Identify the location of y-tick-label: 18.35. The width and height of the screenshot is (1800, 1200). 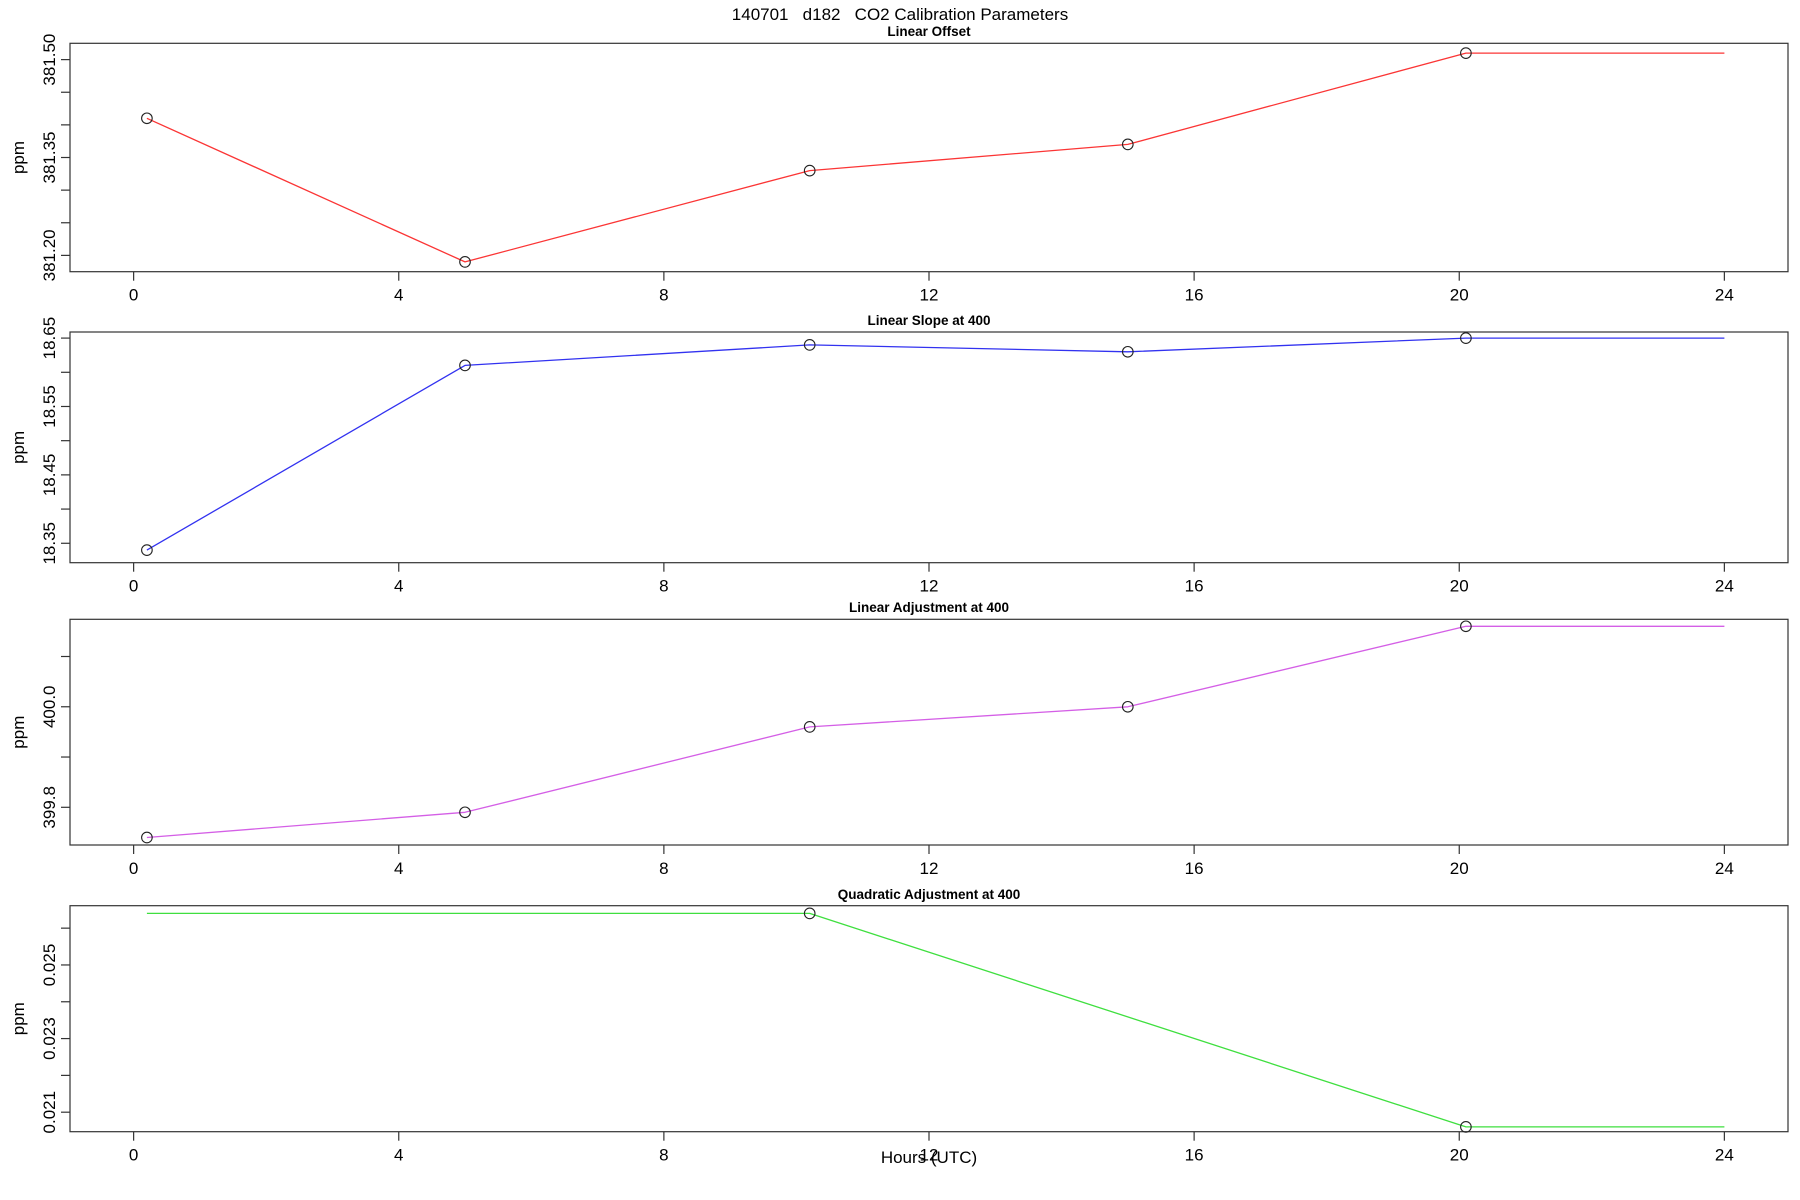
(49, 543).